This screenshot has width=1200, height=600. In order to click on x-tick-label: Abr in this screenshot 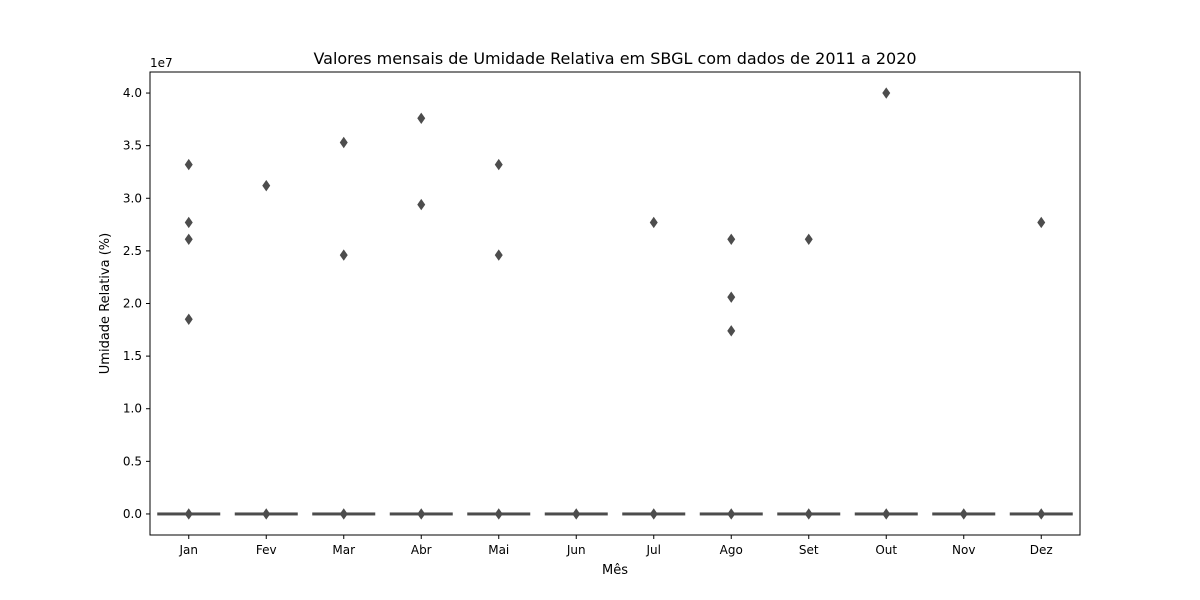, I will do `click(421, 550)`.